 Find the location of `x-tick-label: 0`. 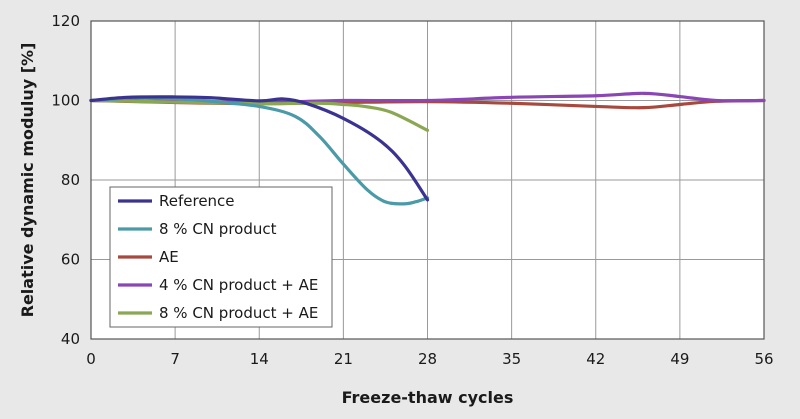

x-tick-label: 0 is located at coordinates (91, 359).